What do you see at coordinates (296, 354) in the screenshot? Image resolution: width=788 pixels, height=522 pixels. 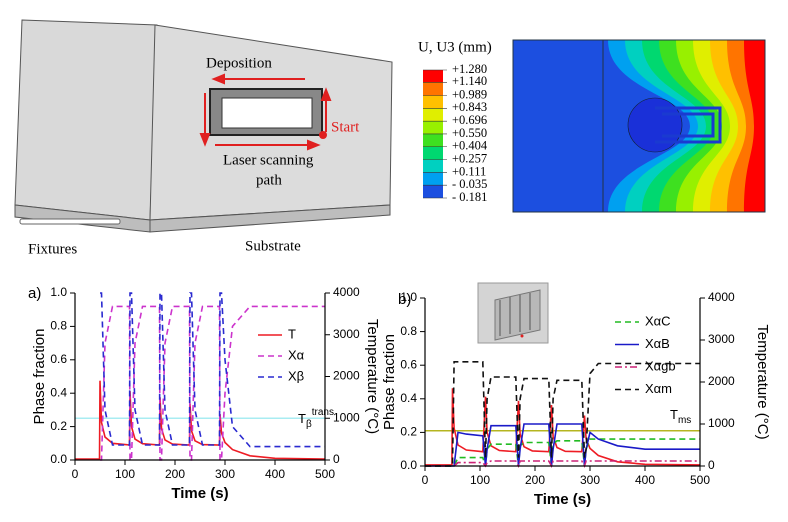 I see `legend-label: Xα` at bounding box center [296, 354].